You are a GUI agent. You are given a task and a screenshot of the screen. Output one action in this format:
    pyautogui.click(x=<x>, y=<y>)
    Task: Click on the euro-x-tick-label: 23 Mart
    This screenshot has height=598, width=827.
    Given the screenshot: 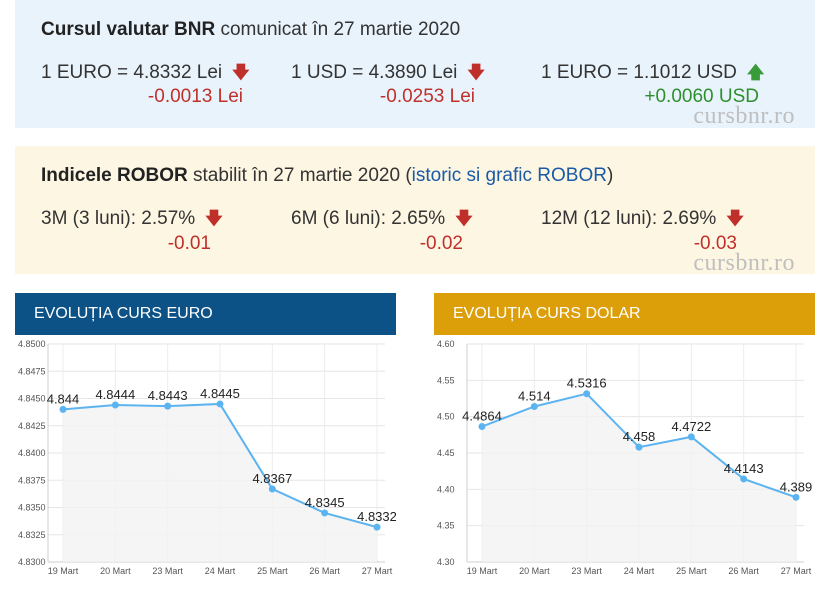 What is the action you would take?
    pyautogui.click(x=167, y=571)
    